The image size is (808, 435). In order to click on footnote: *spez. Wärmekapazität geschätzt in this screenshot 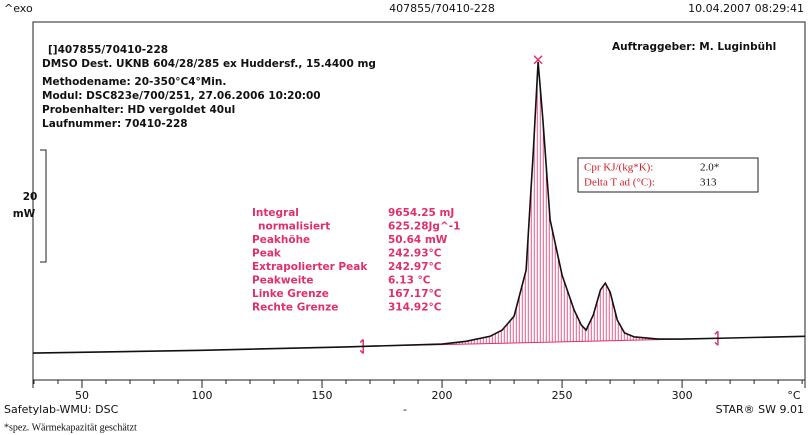, I will do `click(70, 427)`.